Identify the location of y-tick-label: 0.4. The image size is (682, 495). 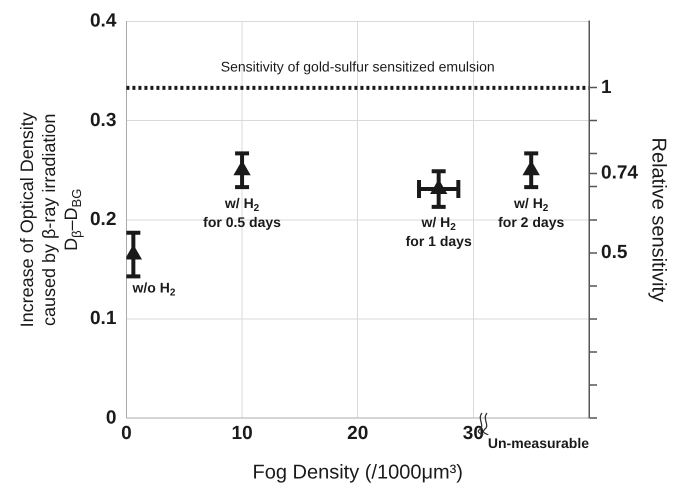
(103, 21).